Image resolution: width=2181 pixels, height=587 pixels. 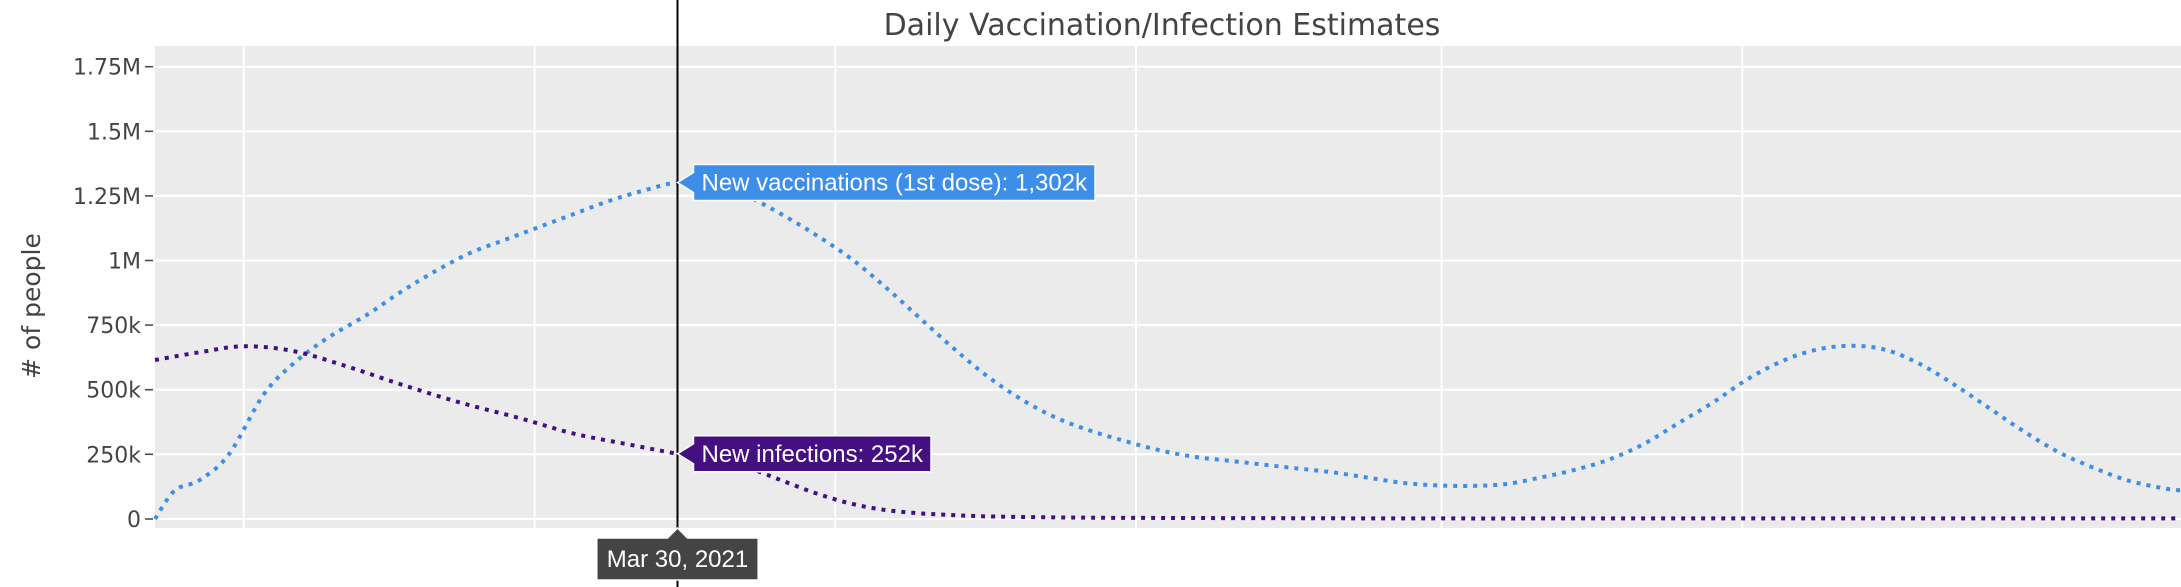 I want to click on y-tick-label-0: 0, so click(x=134, y=520).